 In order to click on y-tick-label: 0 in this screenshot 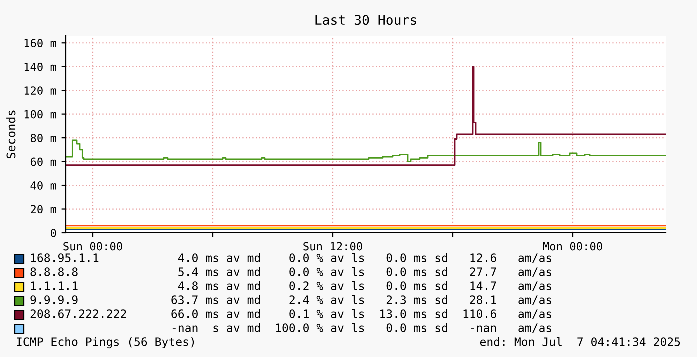, I will do `click(53, 233)`.